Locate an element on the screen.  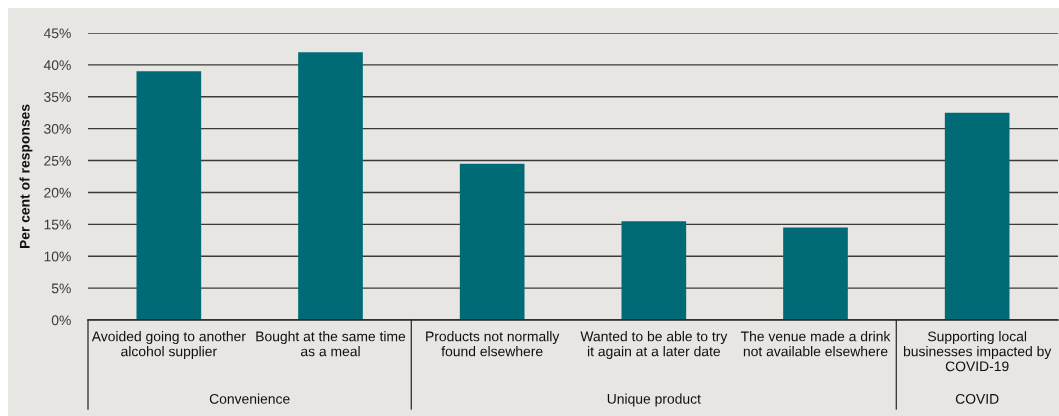
text: Unique product is located at coordinates (654, 400).